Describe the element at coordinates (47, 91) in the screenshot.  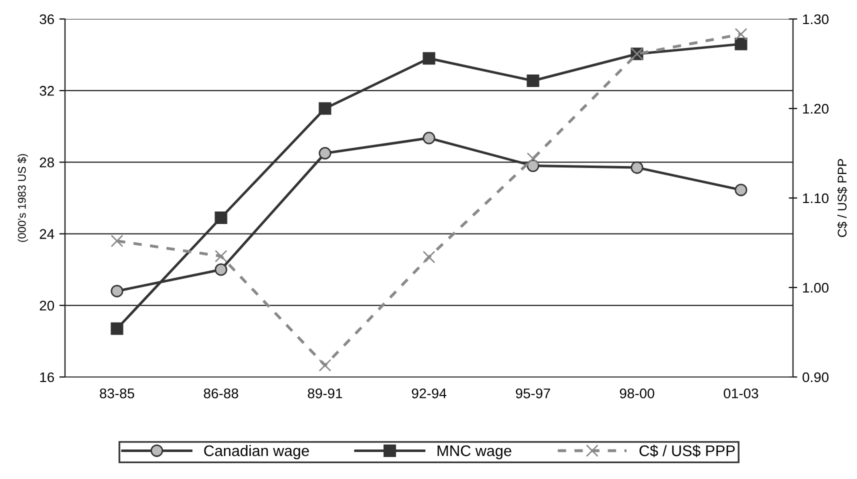
I see `y-tick-label: 32` at that location.